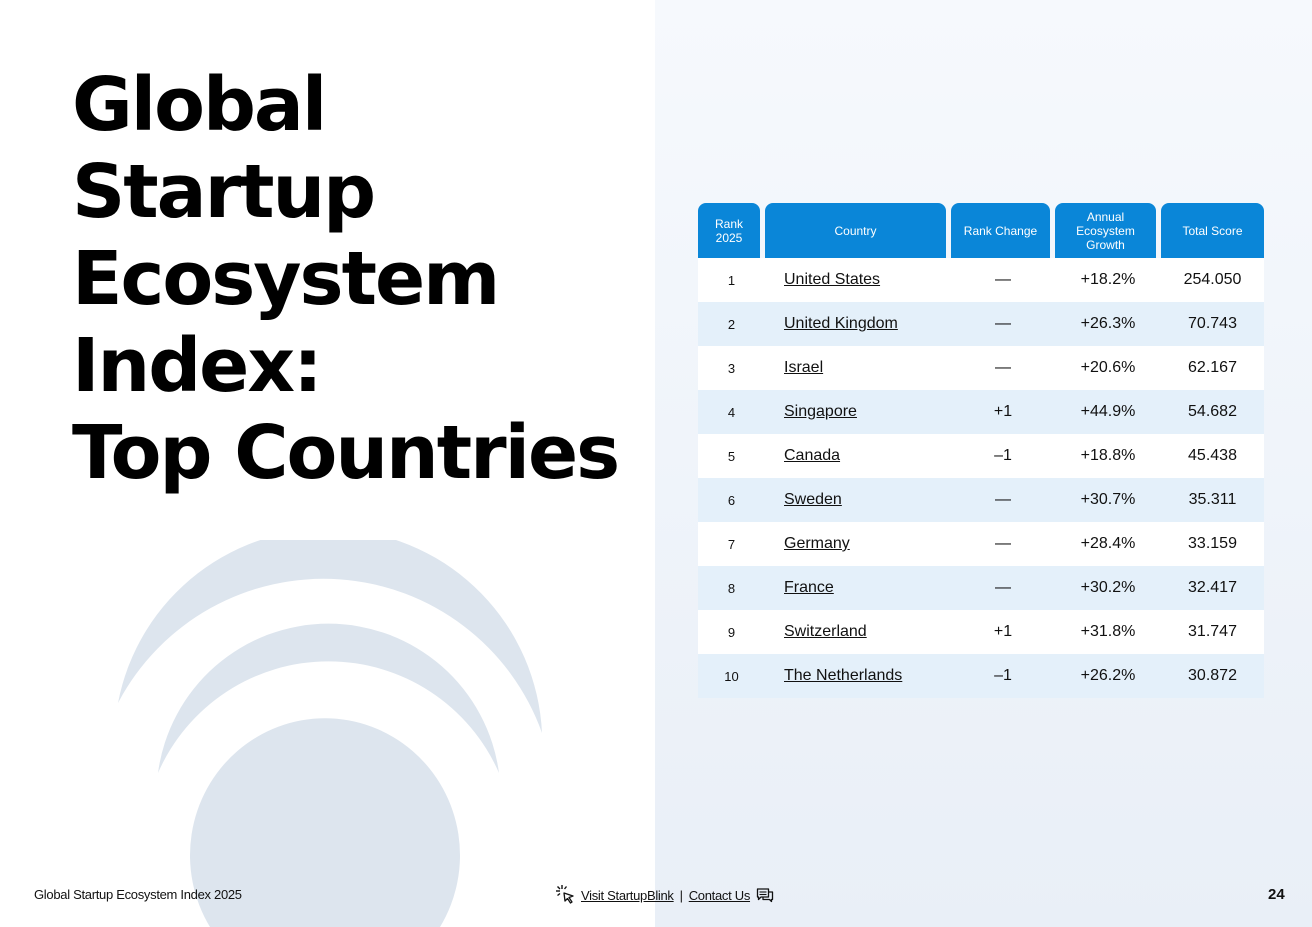  I want to click on table-row: 5 Canada –1 +18.8% 45.438, so click(981, 456).